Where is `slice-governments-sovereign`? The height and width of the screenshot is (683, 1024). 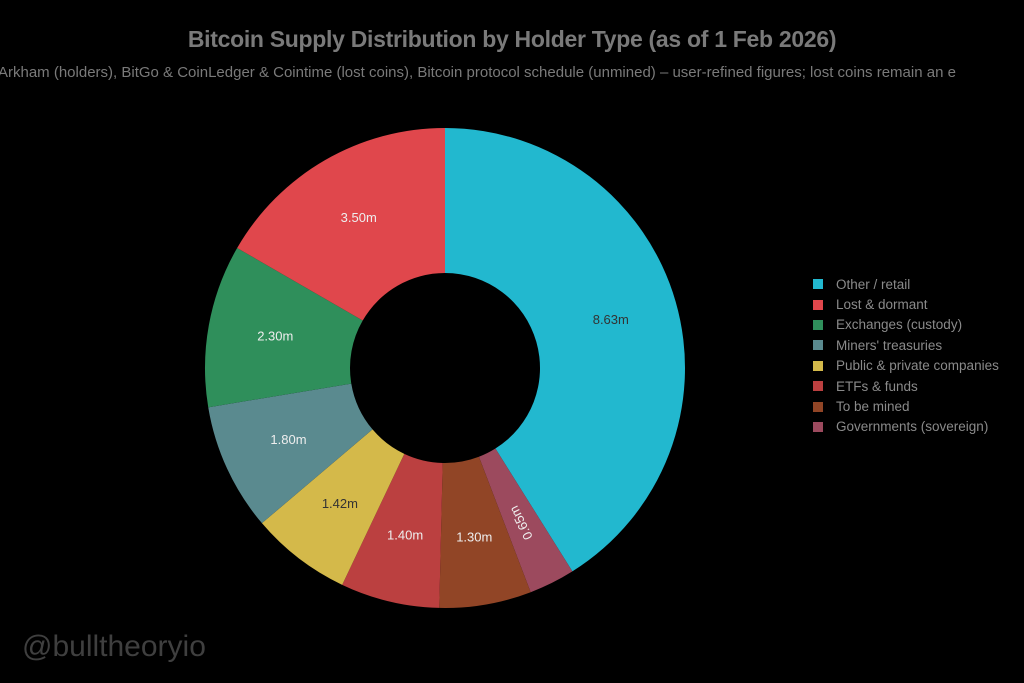
slice-governments-sovereign is located at coordinates (525, 520).